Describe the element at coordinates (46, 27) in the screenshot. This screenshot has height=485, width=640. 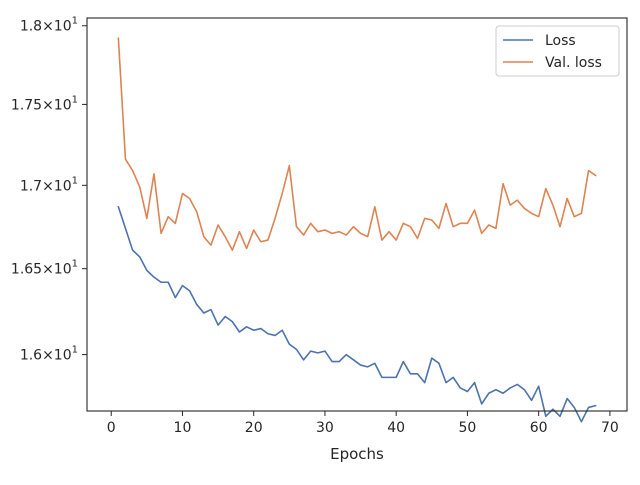
I see `y-tick-base: 1.8×10` at that location.